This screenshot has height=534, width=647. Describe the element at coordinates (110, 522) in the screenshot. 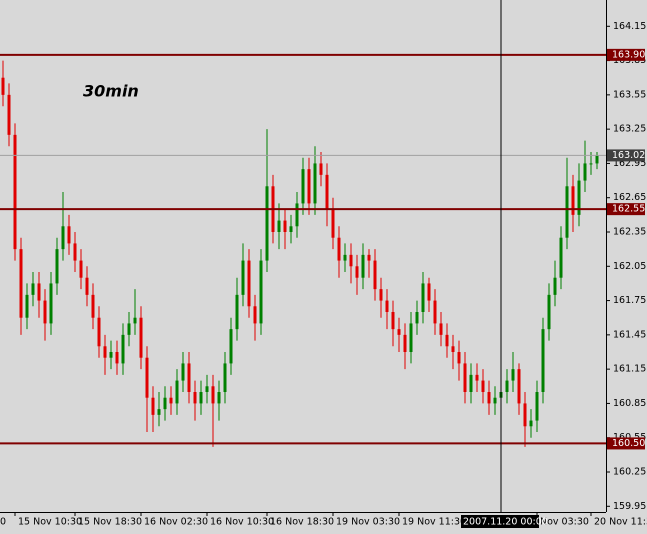

I see `x-tick-label: 15 Nov 18:30` at that location.